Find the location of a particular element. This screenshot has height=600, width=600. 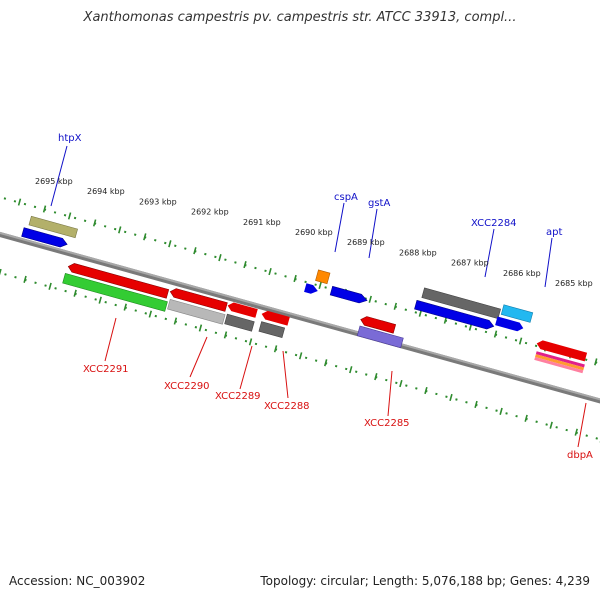

XCC2288-gene is located at coordinates (272, 330).